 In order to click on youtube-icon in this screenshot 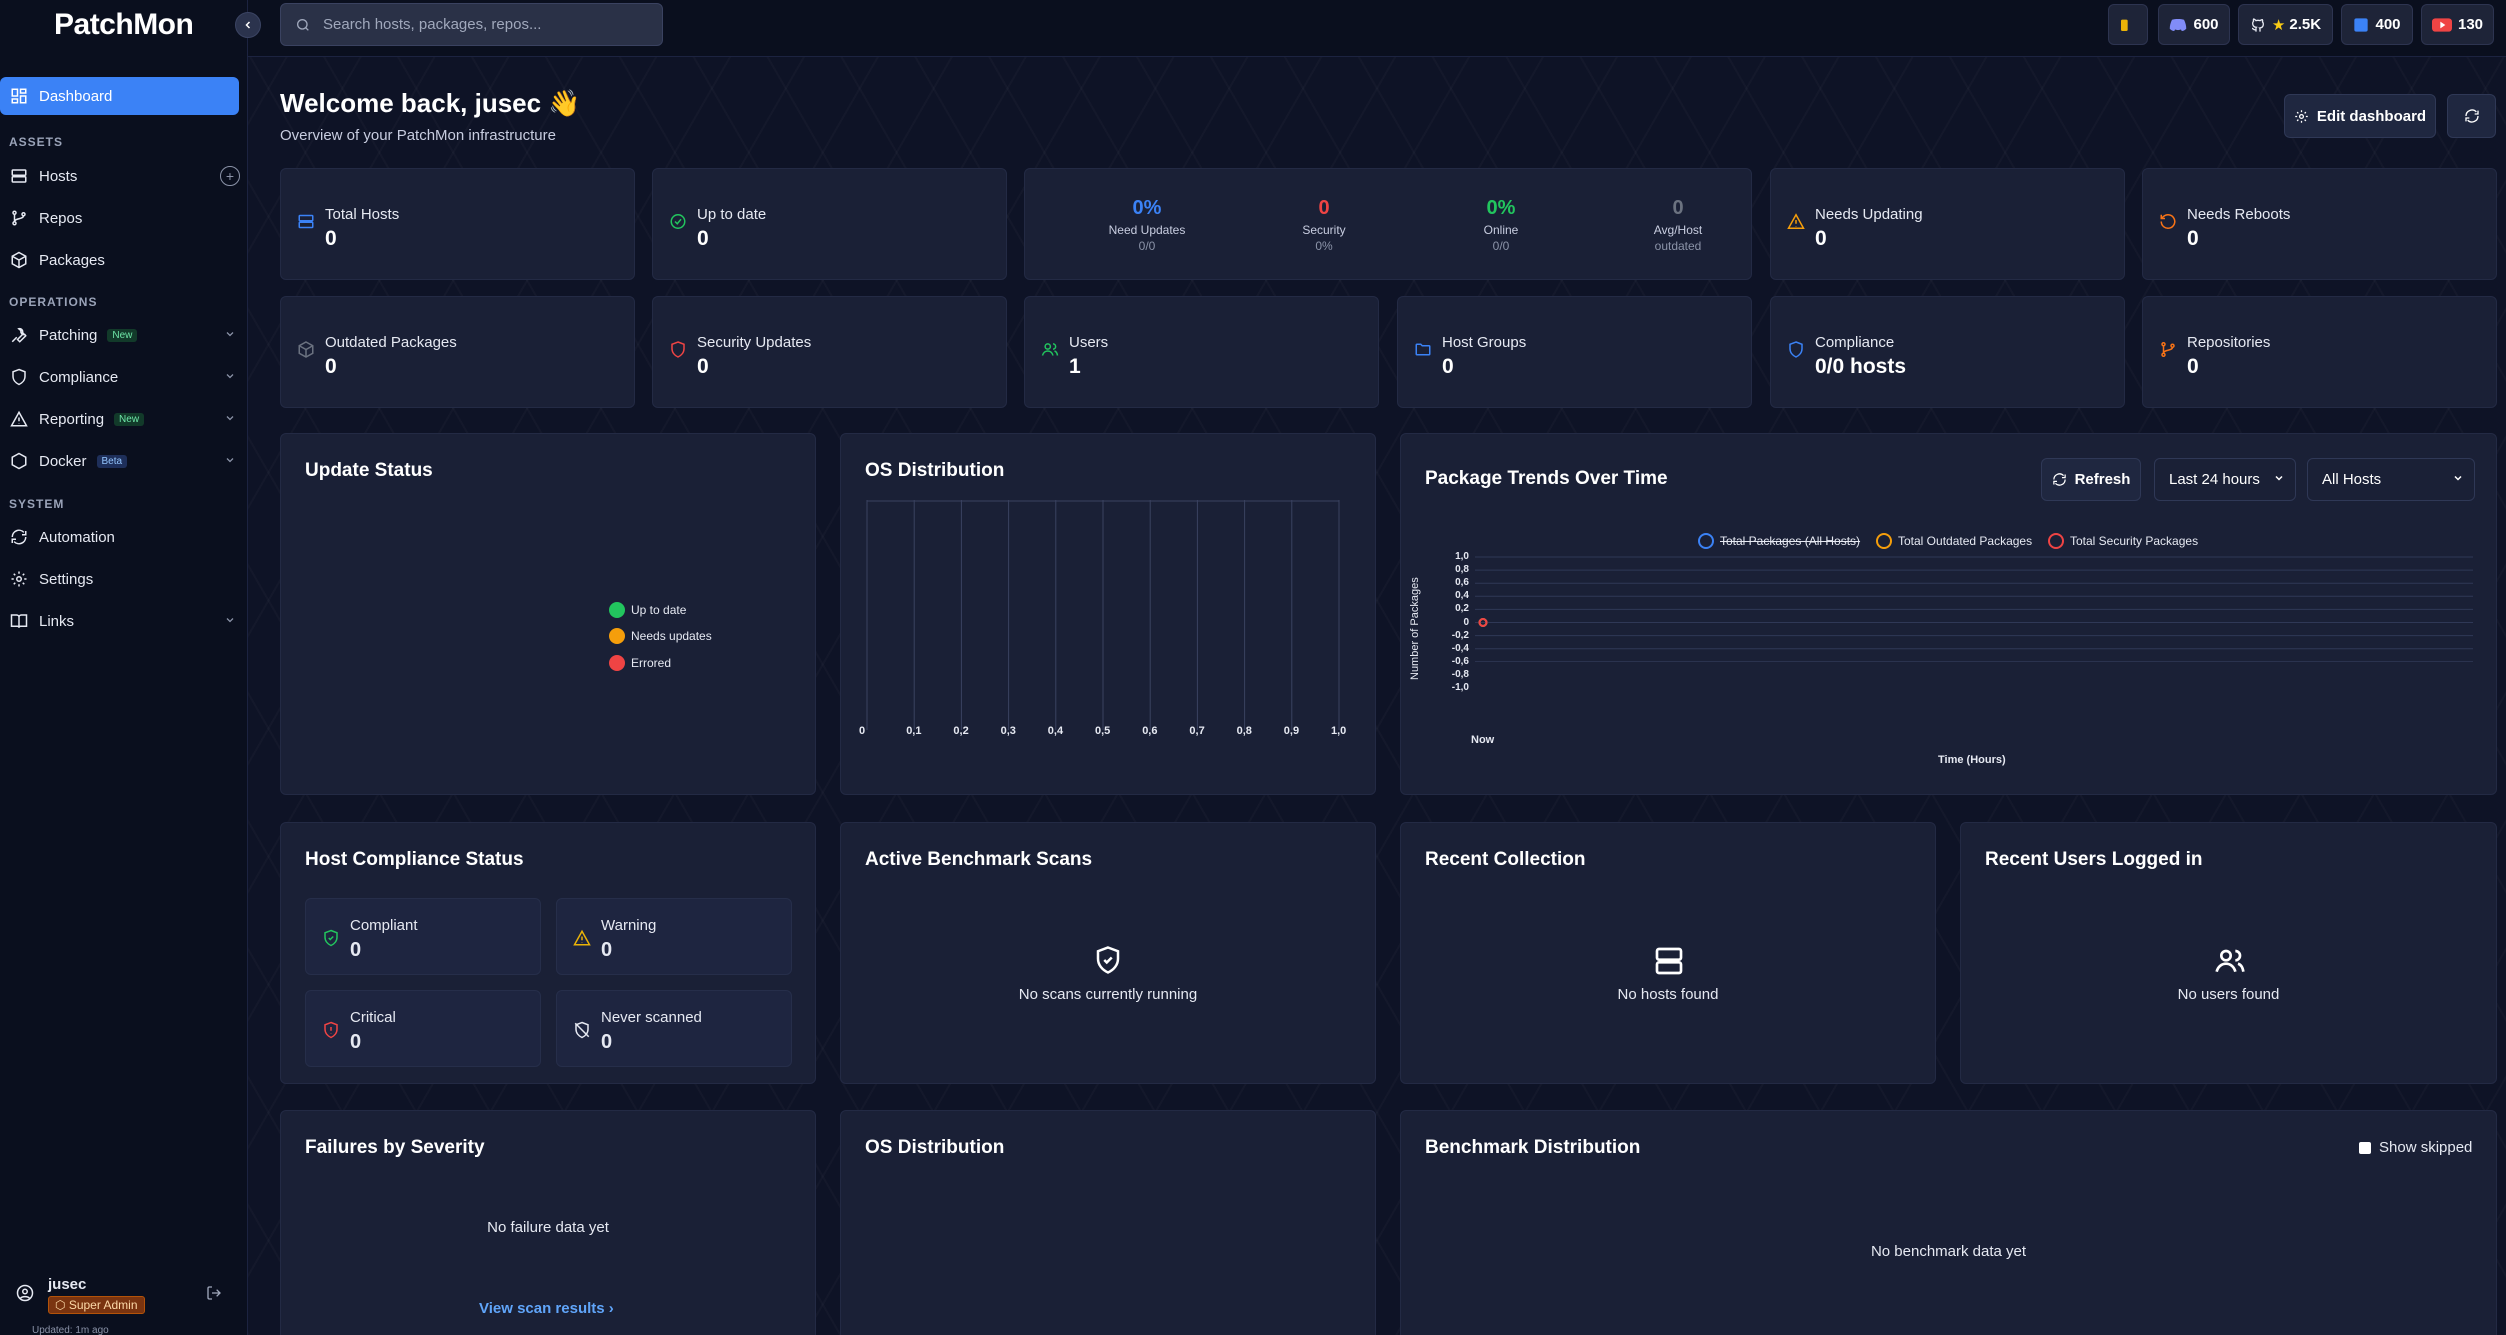, I will do `click(2441, 24)`.